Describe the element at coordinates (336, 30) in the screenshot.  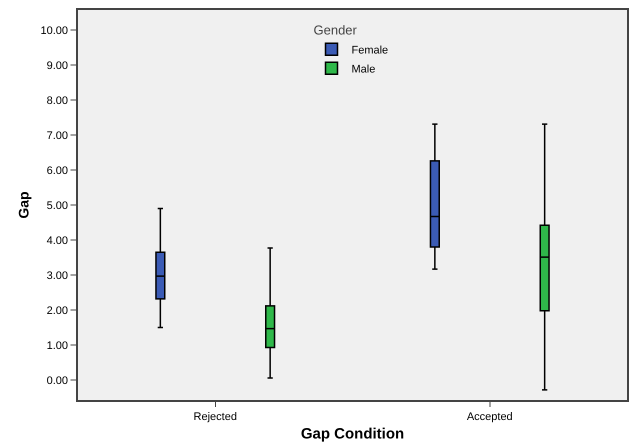
I see `legend-title: Gender` at that location.